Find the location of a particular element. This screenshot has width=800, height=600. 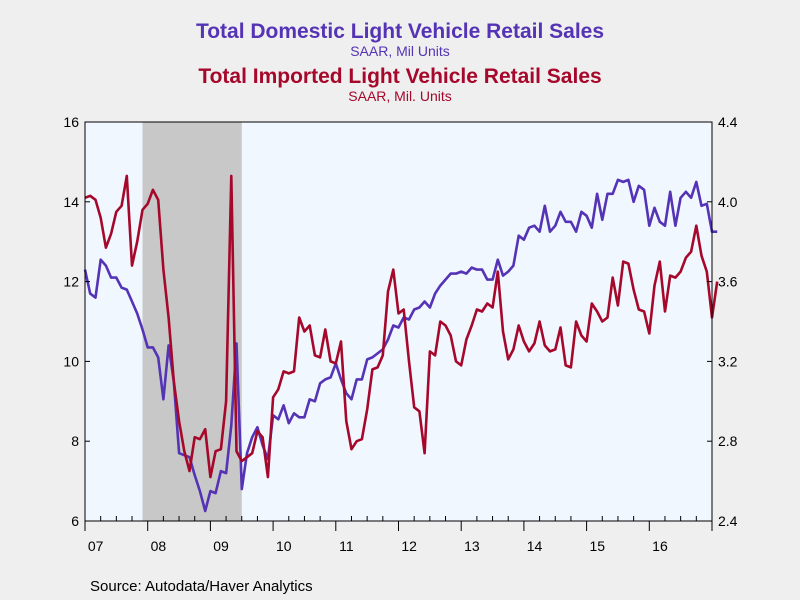

x-tick-label: 14 is located at coordinates (535, 546).